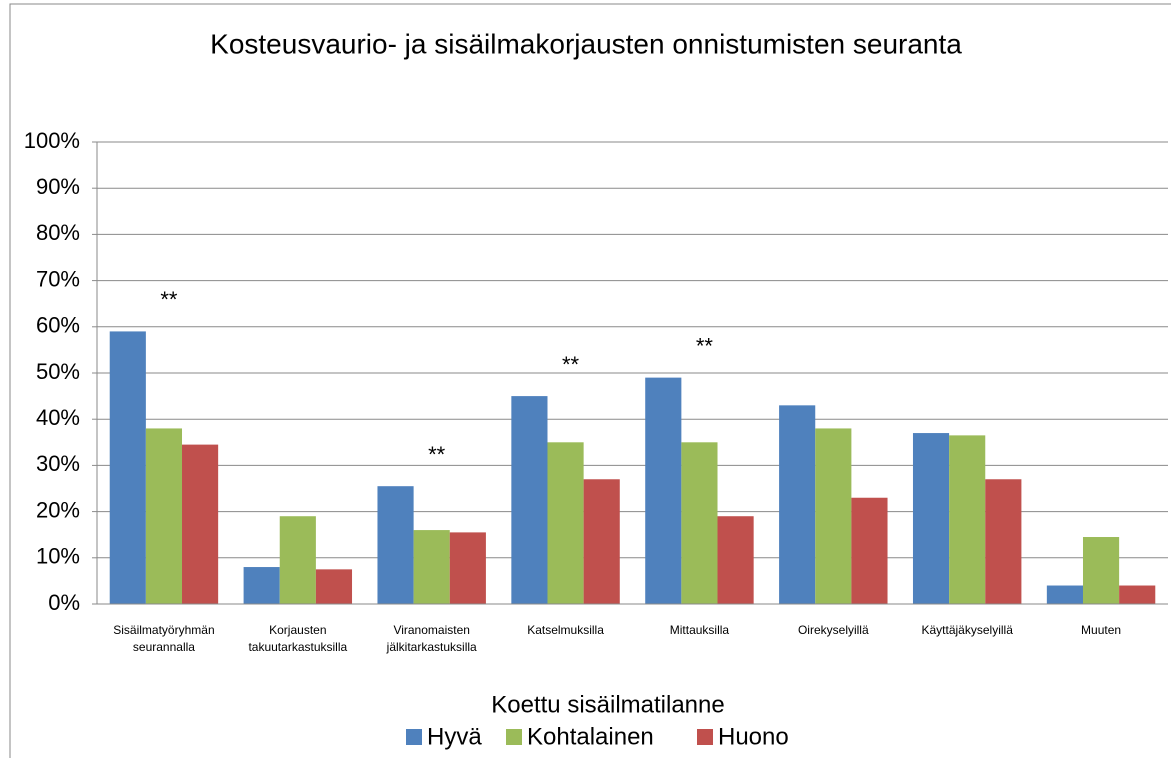  What do you see at coordinates (298, 638) in the screenshot?
I see `x-tick-label: Korjausten takuutarkastuksilla` at bounding box center [298, 638].